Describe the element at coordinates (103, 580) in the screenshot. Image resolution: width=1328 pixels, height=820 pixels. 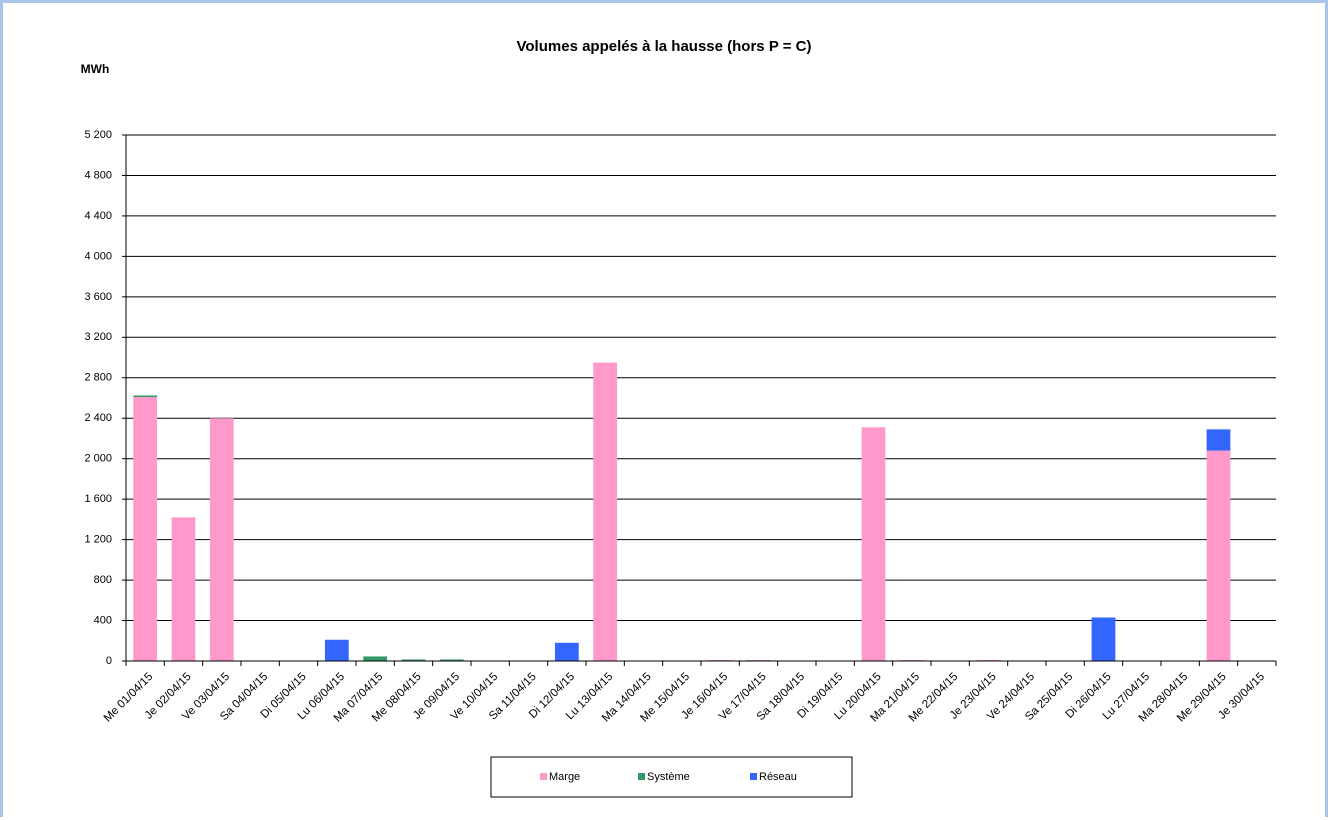
I see `y-tick-label: 800` at that location.